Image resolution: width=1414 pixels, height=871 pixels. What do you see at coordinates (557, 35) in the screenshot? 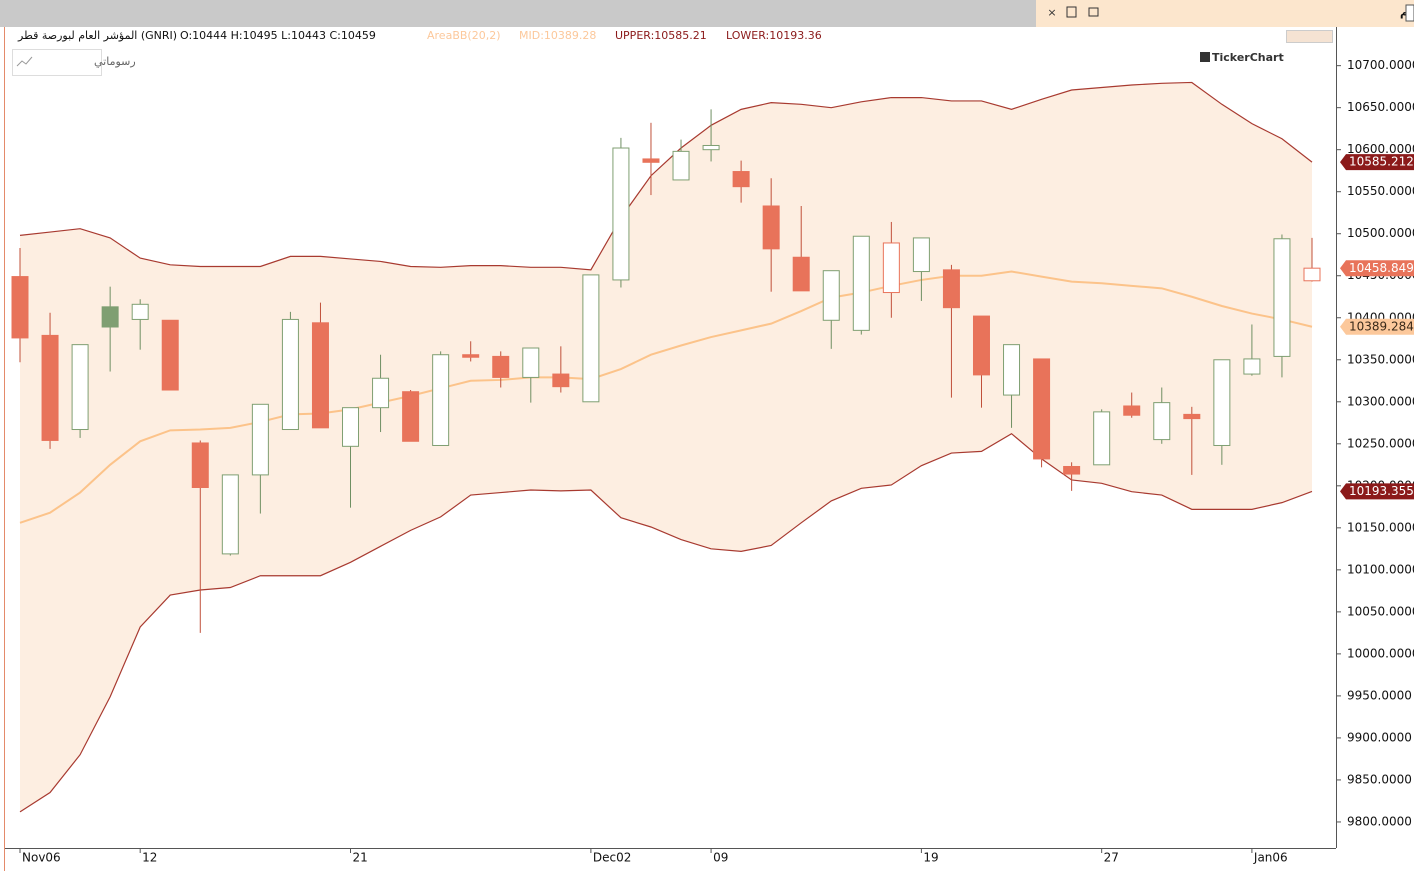
I see `mid-label: MID:10389.28` at bounding box center [557, 35].